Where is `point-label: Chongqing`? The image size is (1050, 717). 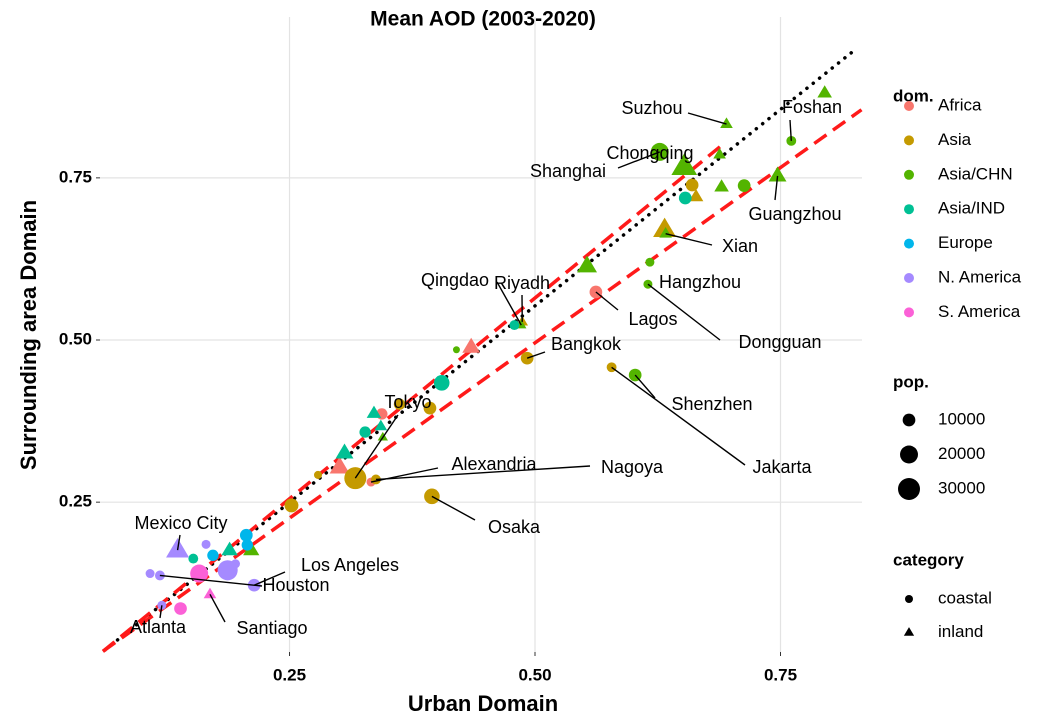 point-label: Chongqing is located at coordinates (649, 153).